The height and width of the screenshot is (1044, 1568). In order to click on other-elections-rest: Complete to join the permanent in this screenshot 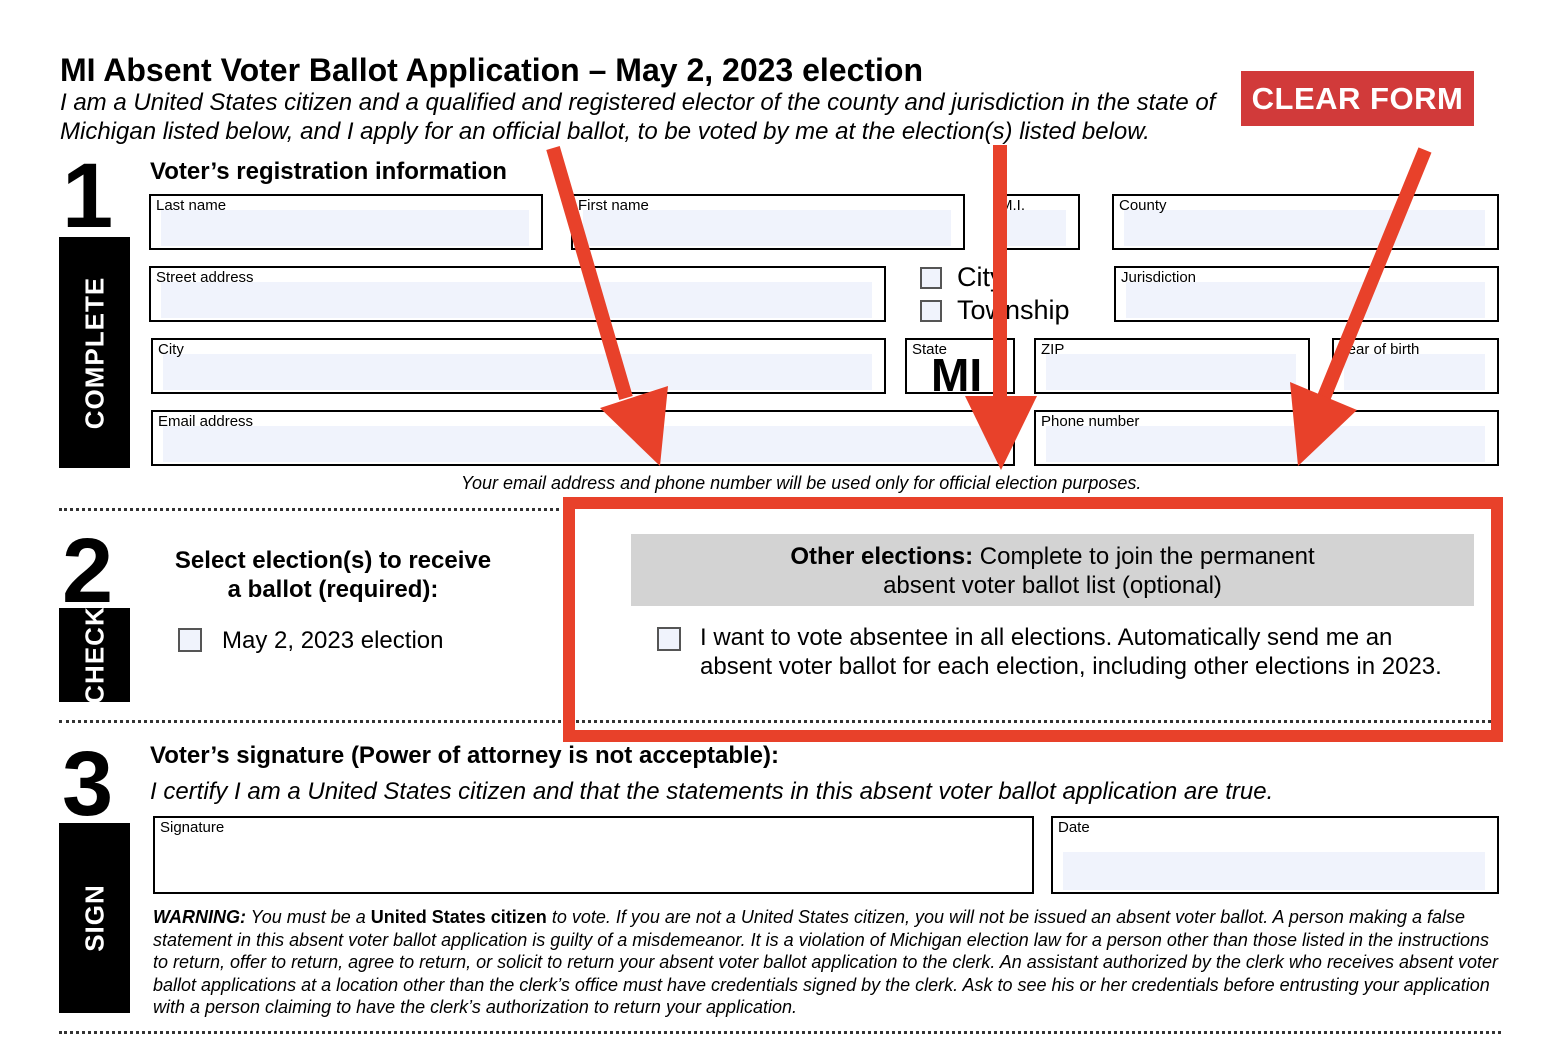, I will do `click(1144, 556)`.